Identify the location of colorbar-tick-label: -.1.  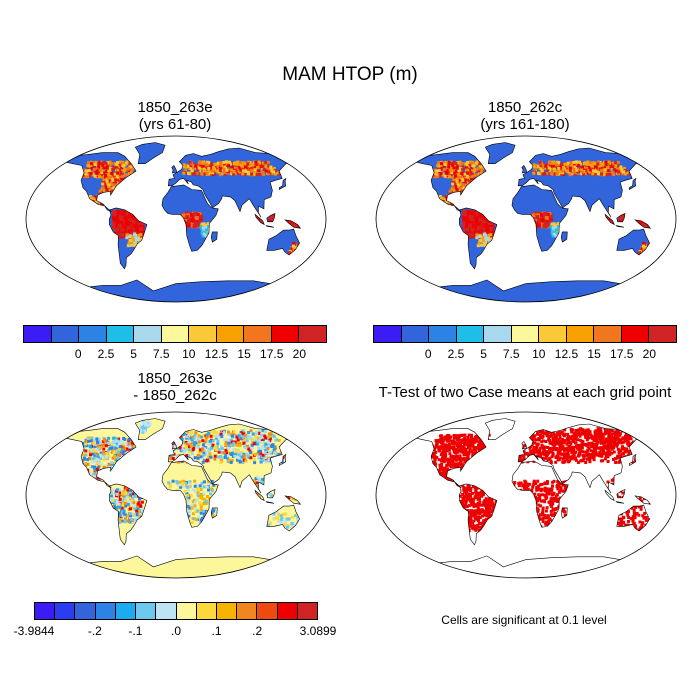
(135, 631).